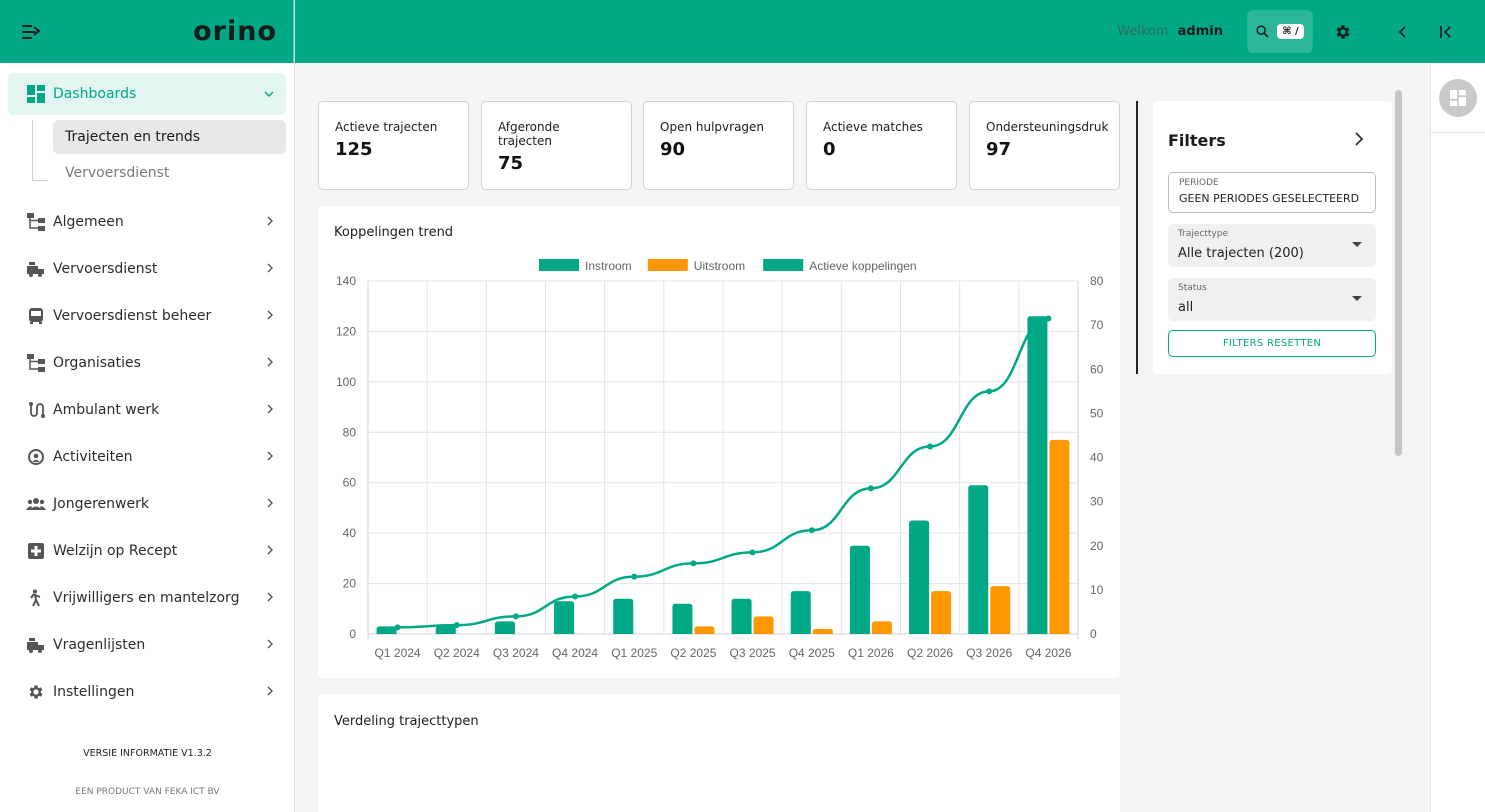 This screenshot has width=1485, height=812. Describe the element at coordinates (147, 221) in the screenshot. I see `sidebar-item-algemeen: Algemeen` at that location.